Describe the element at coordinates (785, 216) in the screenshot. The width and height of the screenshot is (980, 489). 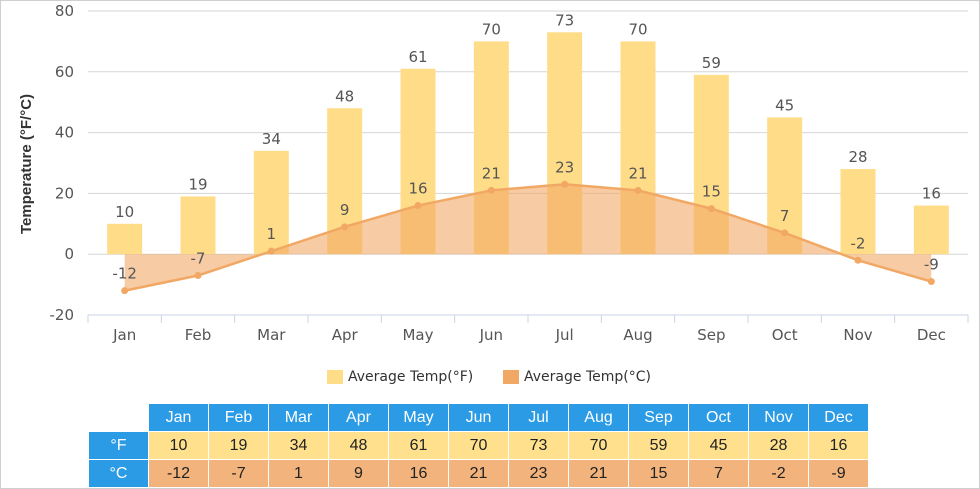
I see `data-label-celsius: 7` at that location.